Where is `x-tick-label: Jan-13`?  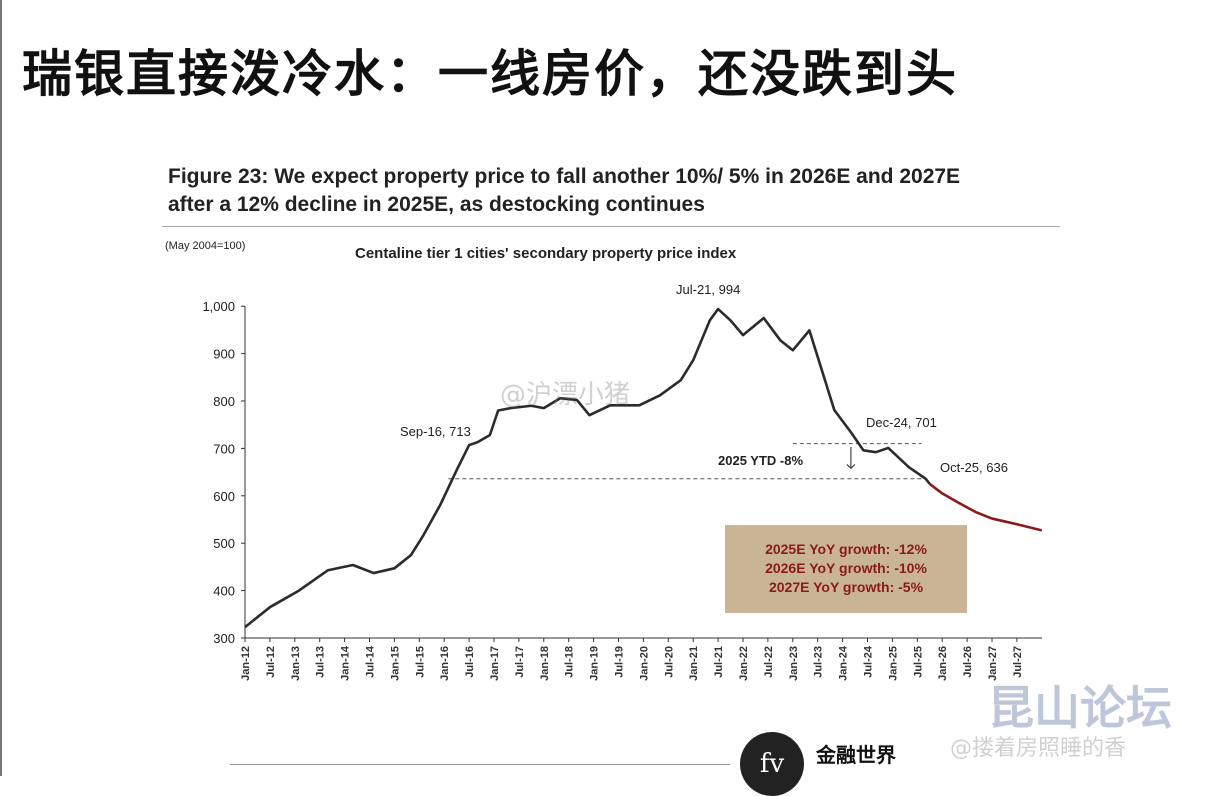 x-tick-label: Jan-13 is located at coordinates (296, 663).